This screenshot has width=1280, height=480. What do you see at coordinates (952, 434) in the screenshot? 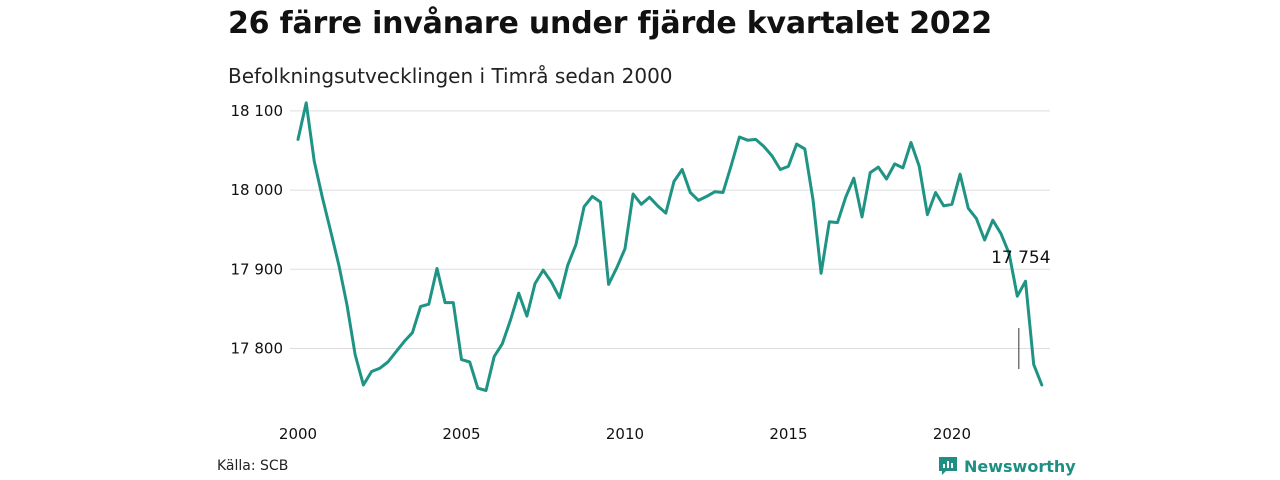
I see `x-tick-label: 2020` at bounding box center [952, 434].